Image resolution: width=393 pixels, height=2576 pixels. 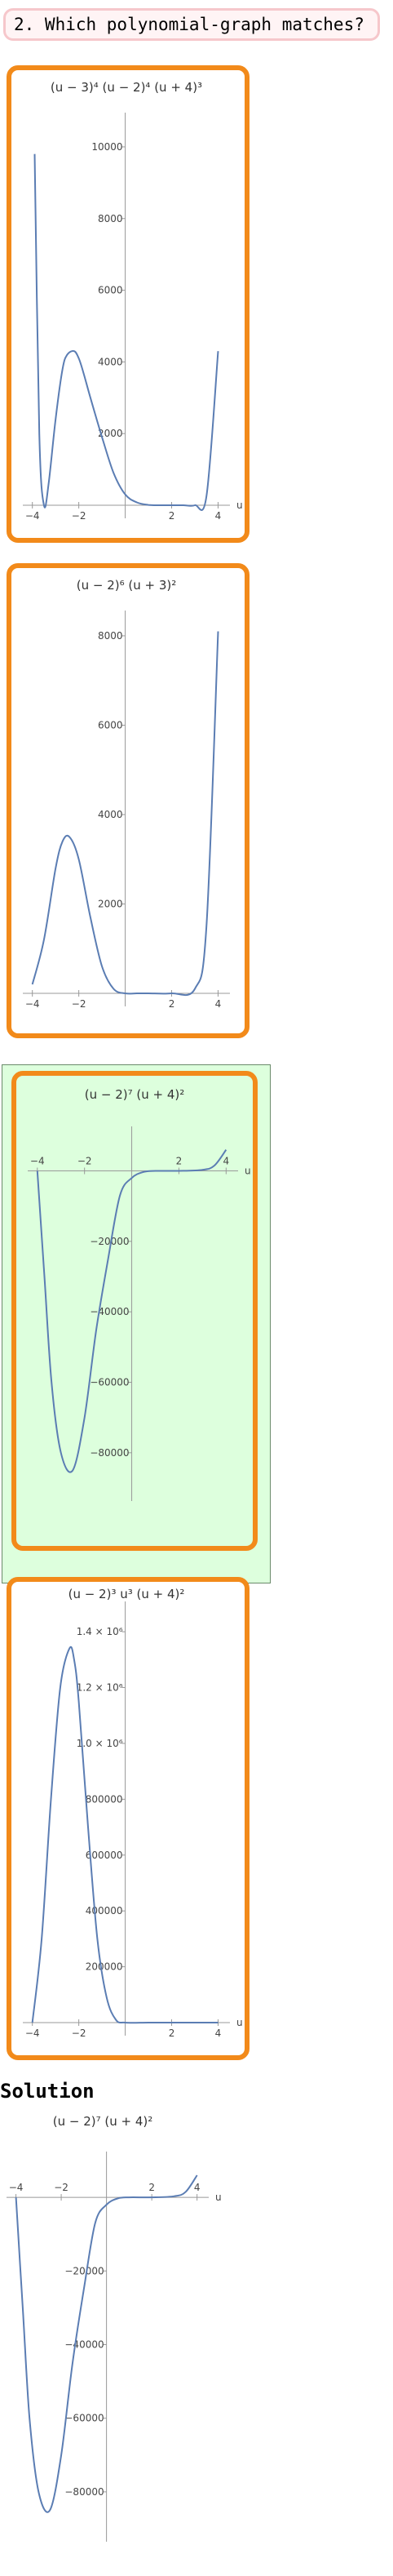 I want to click on option-1-y-tick-label: 2000, so click(x=110, y=433).